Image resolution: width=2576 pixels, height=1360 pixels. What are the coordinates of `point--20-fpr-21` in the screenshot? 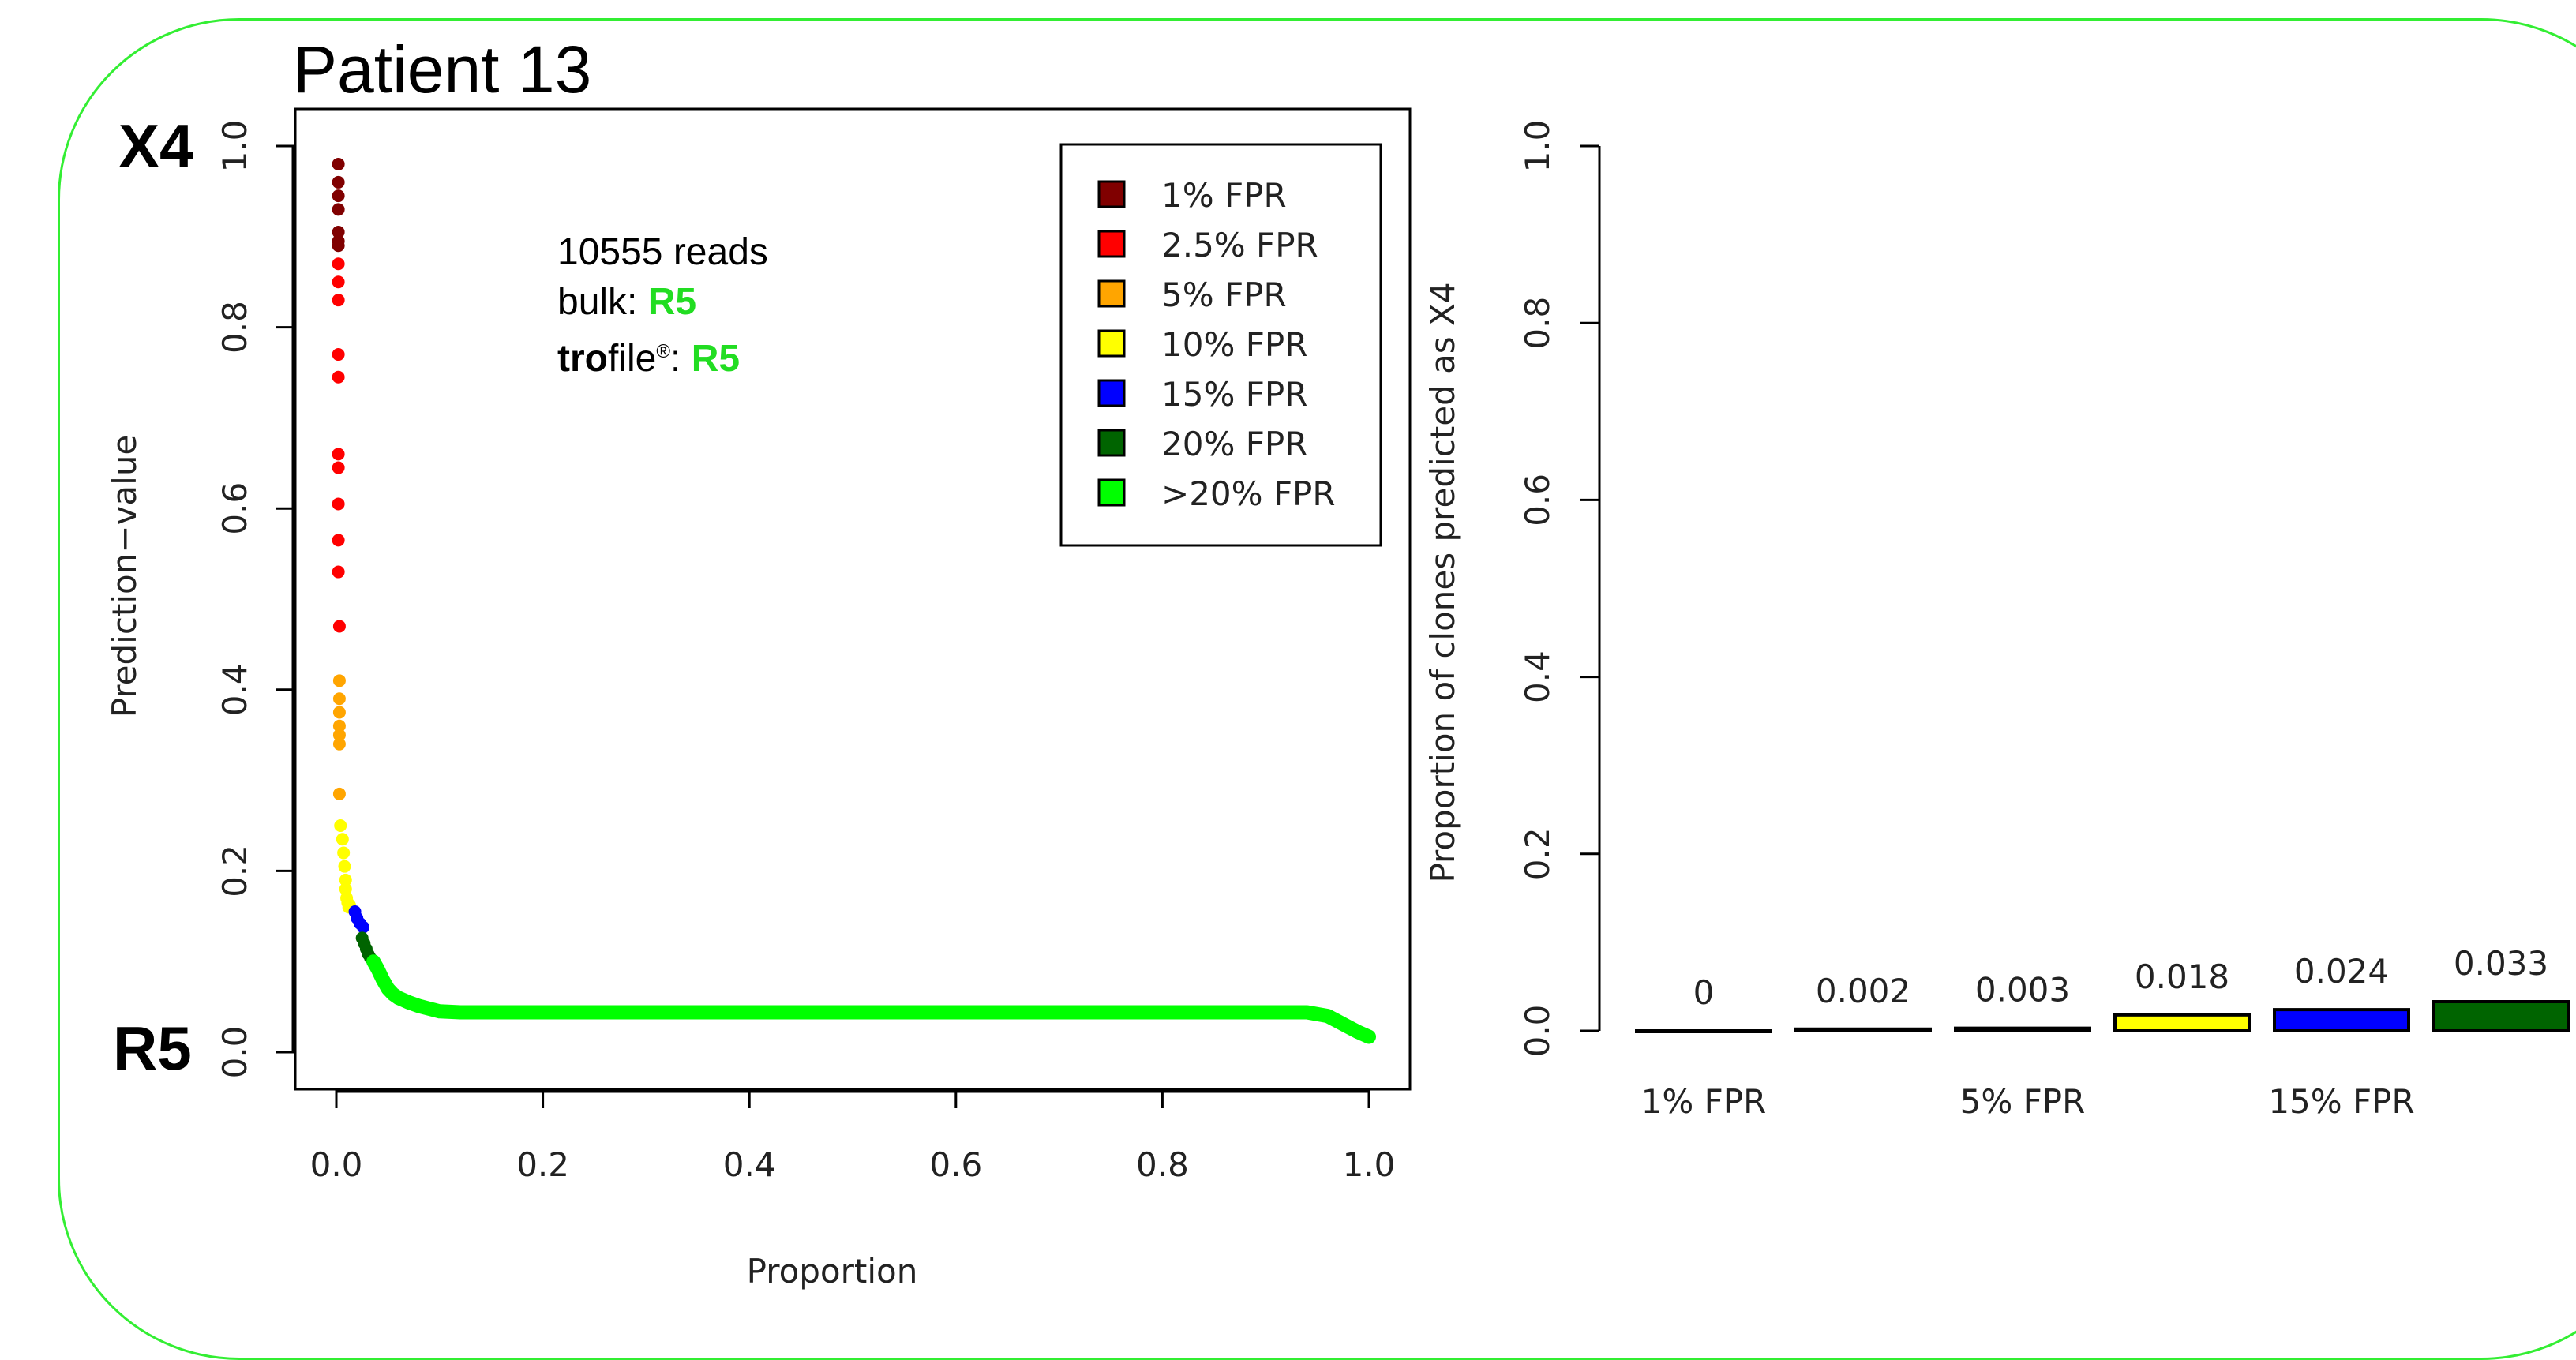 It's located at (1337, 1021).